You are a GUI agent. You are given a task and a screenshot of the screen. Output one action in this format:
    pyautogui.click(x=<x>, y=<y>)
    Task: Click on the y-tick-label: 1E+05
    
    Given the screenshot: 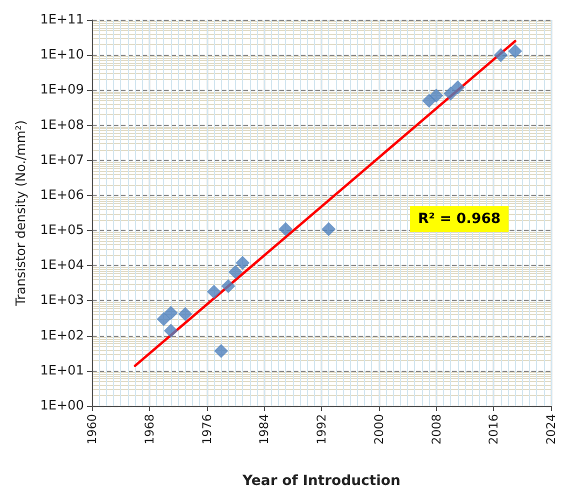 What is the action you would take?
    pyautogui.click(x=62, y=230)
    